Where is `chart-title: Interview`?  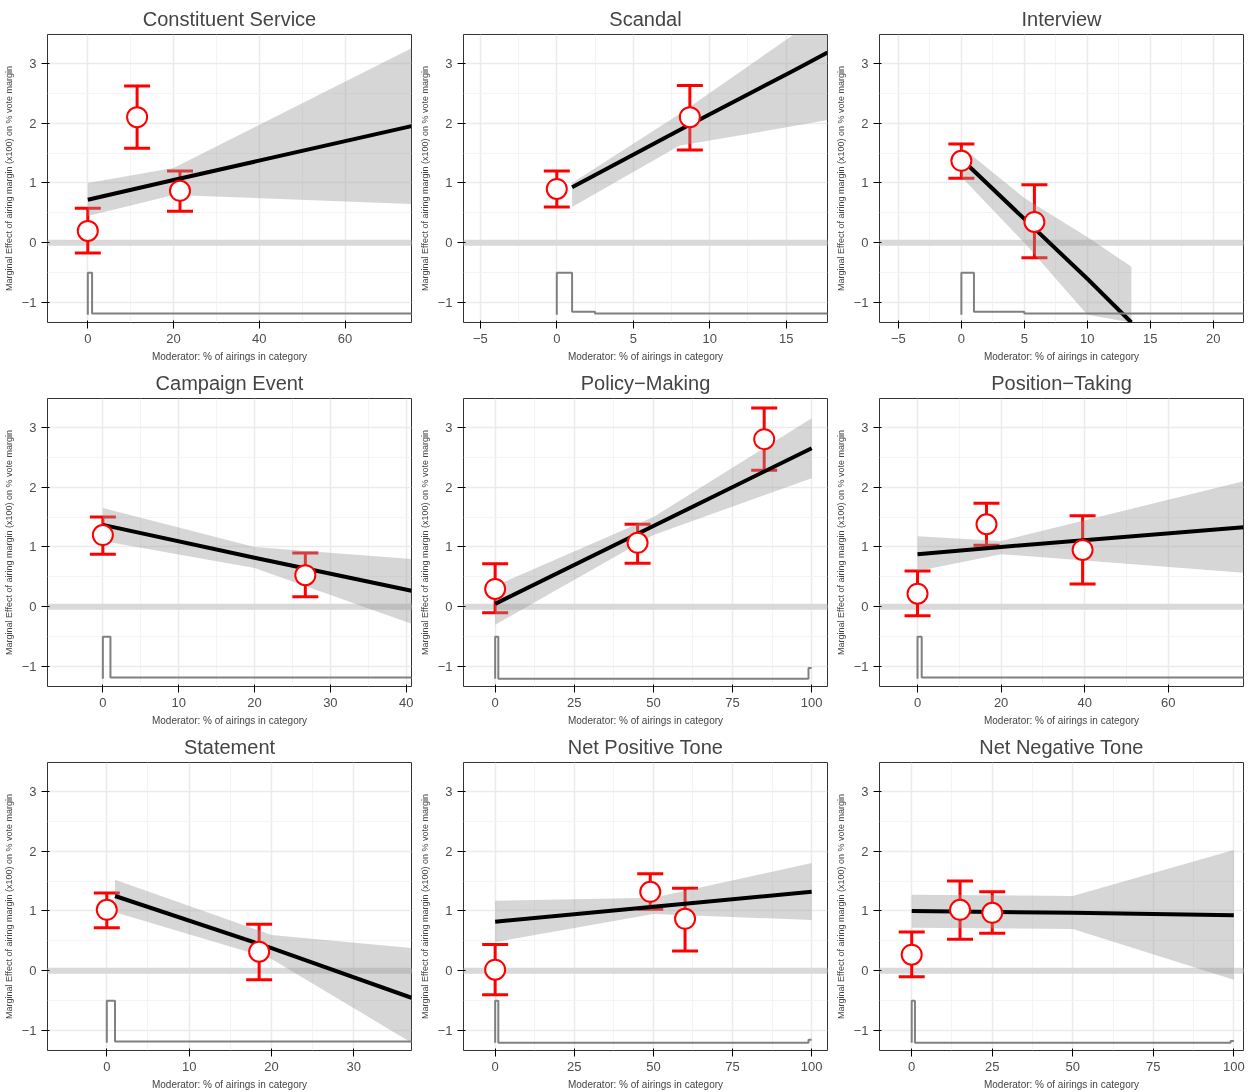
chart-title: Interview is located at coordinates (1062, 18).